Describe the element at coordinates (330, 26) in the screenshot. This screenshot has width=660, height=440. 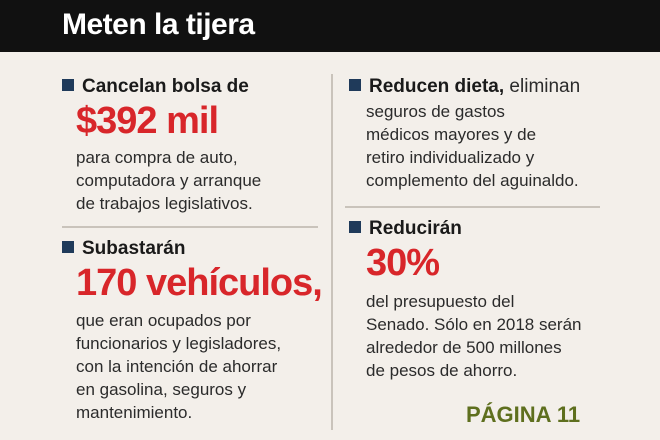
I see `header-bar: Meten la tijera` at that location.